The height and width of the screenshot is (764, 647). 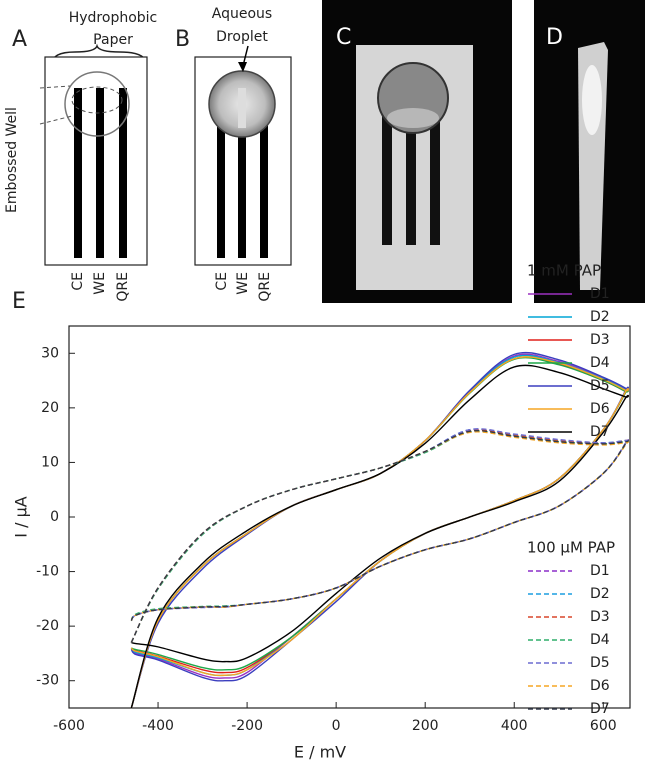 I want to click on y-axis-title: I / μA, so click(x=21, y=516).